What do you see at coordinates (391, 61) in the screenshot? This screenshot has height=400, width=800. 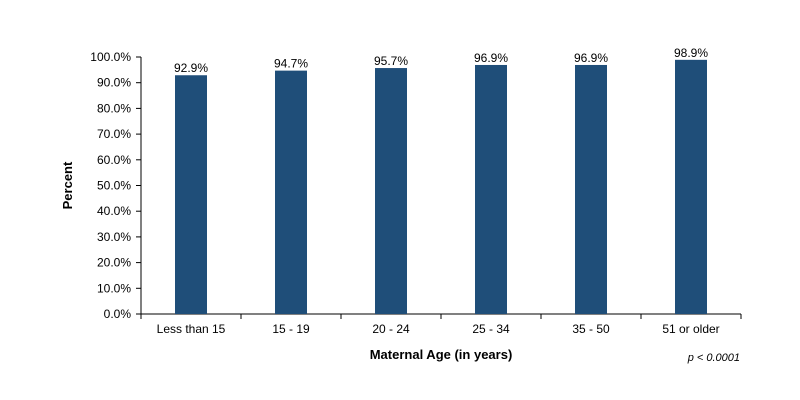 I see `bar-value-label: 95.7%` at bounding box center [391, 61].